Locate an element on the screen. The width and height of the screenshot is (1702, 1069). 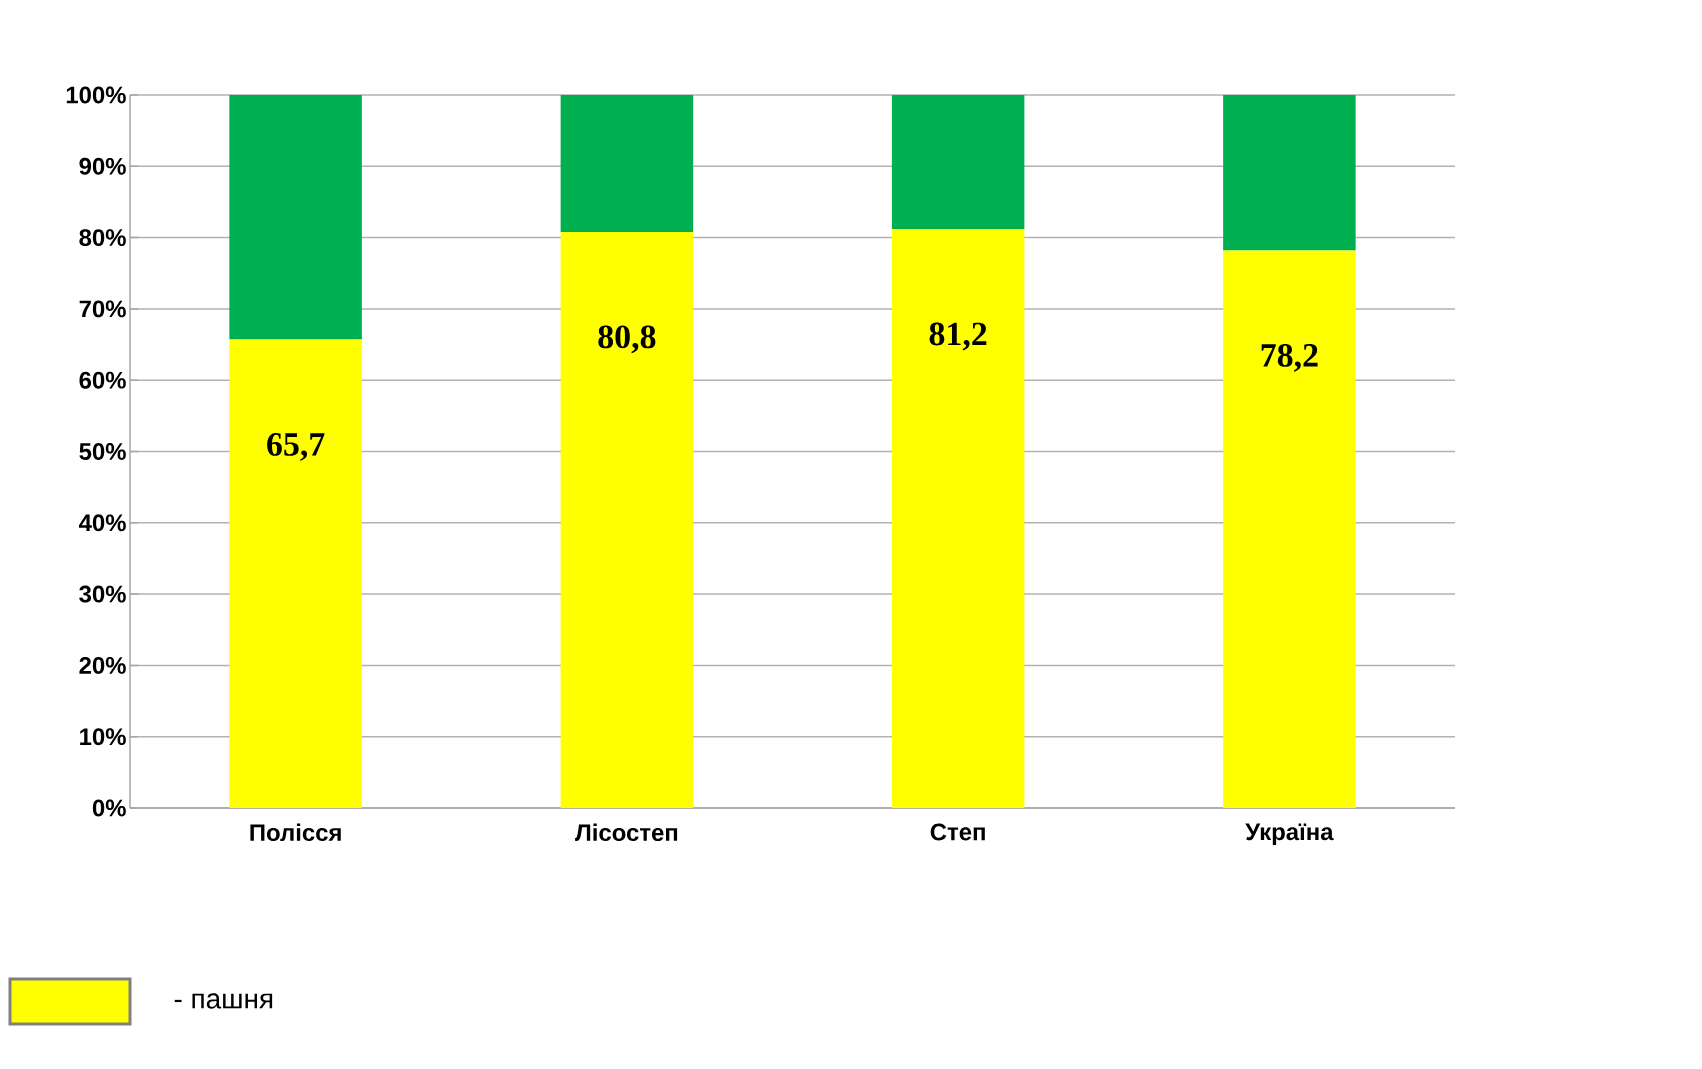
data-label: 81,2 is located at coordinates (958, 336).